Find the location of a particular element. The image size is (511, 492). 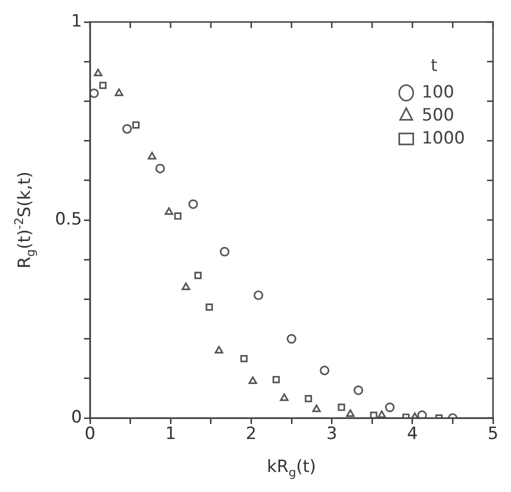

legend-label: 500 is located at coordinates (438, 115).